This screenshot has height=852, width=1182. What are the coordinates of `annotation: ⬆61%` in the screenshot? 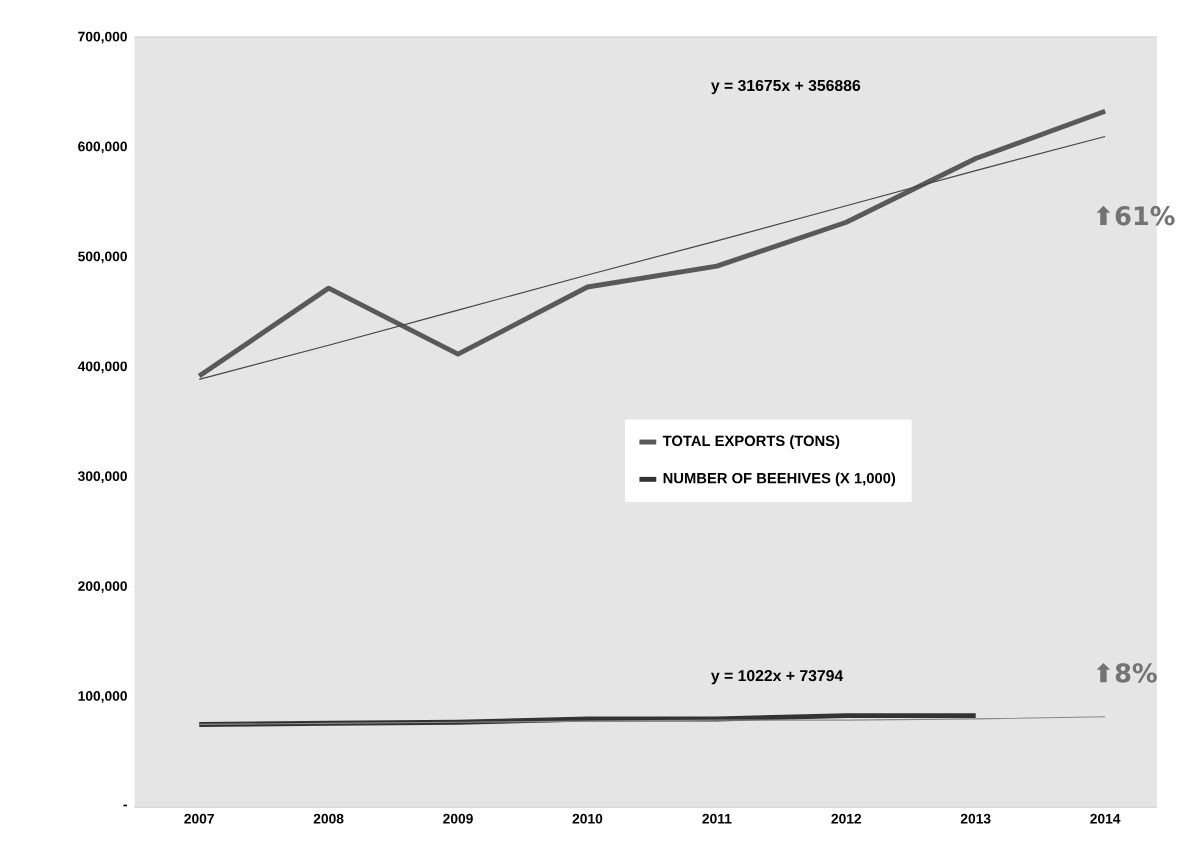 It's located at (1135, 215).